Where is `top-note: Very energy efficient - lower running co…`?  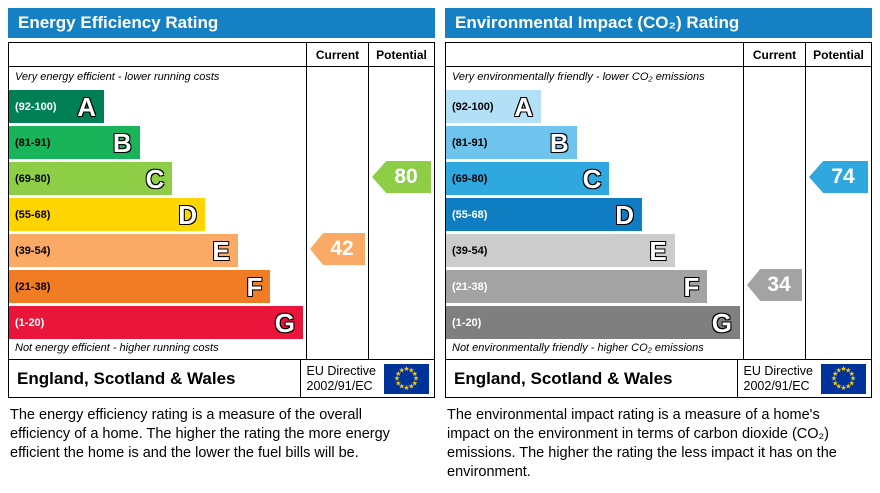 top-note: Very energy efficient - lower running co… is located at coordinates (117, 77).